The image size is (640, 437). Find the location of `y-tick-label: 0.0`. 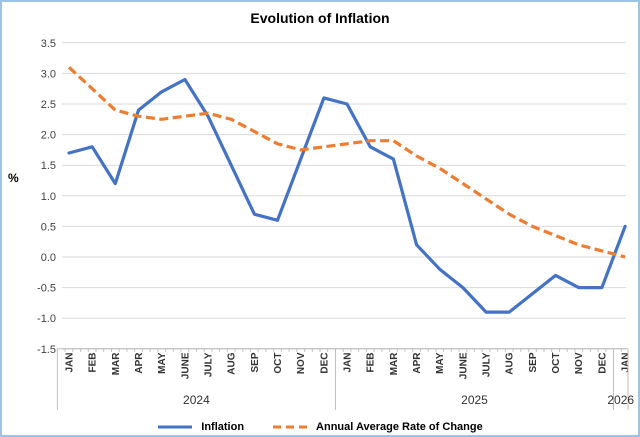

y-tick-label: 0.0 is located at coordinates (48, 258).